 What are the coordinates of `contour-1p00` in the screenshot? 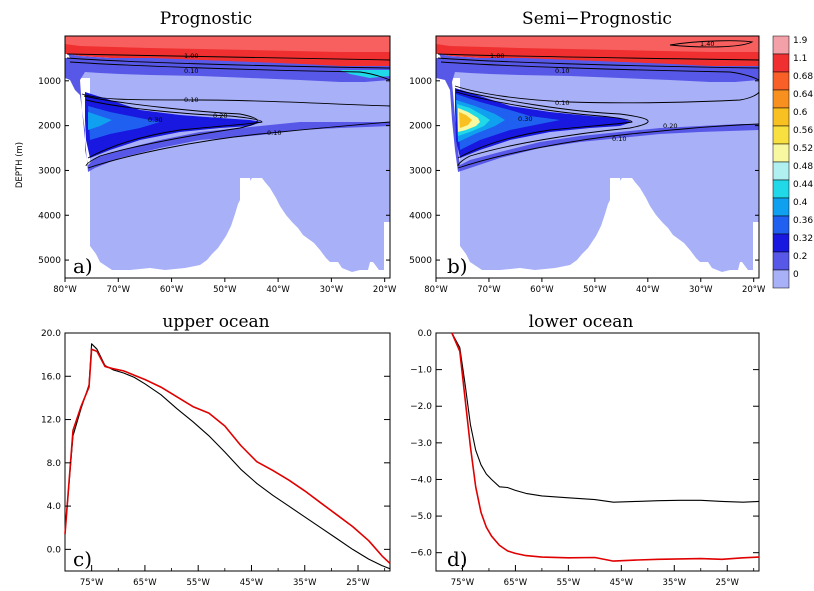 It's located at (598, 57).